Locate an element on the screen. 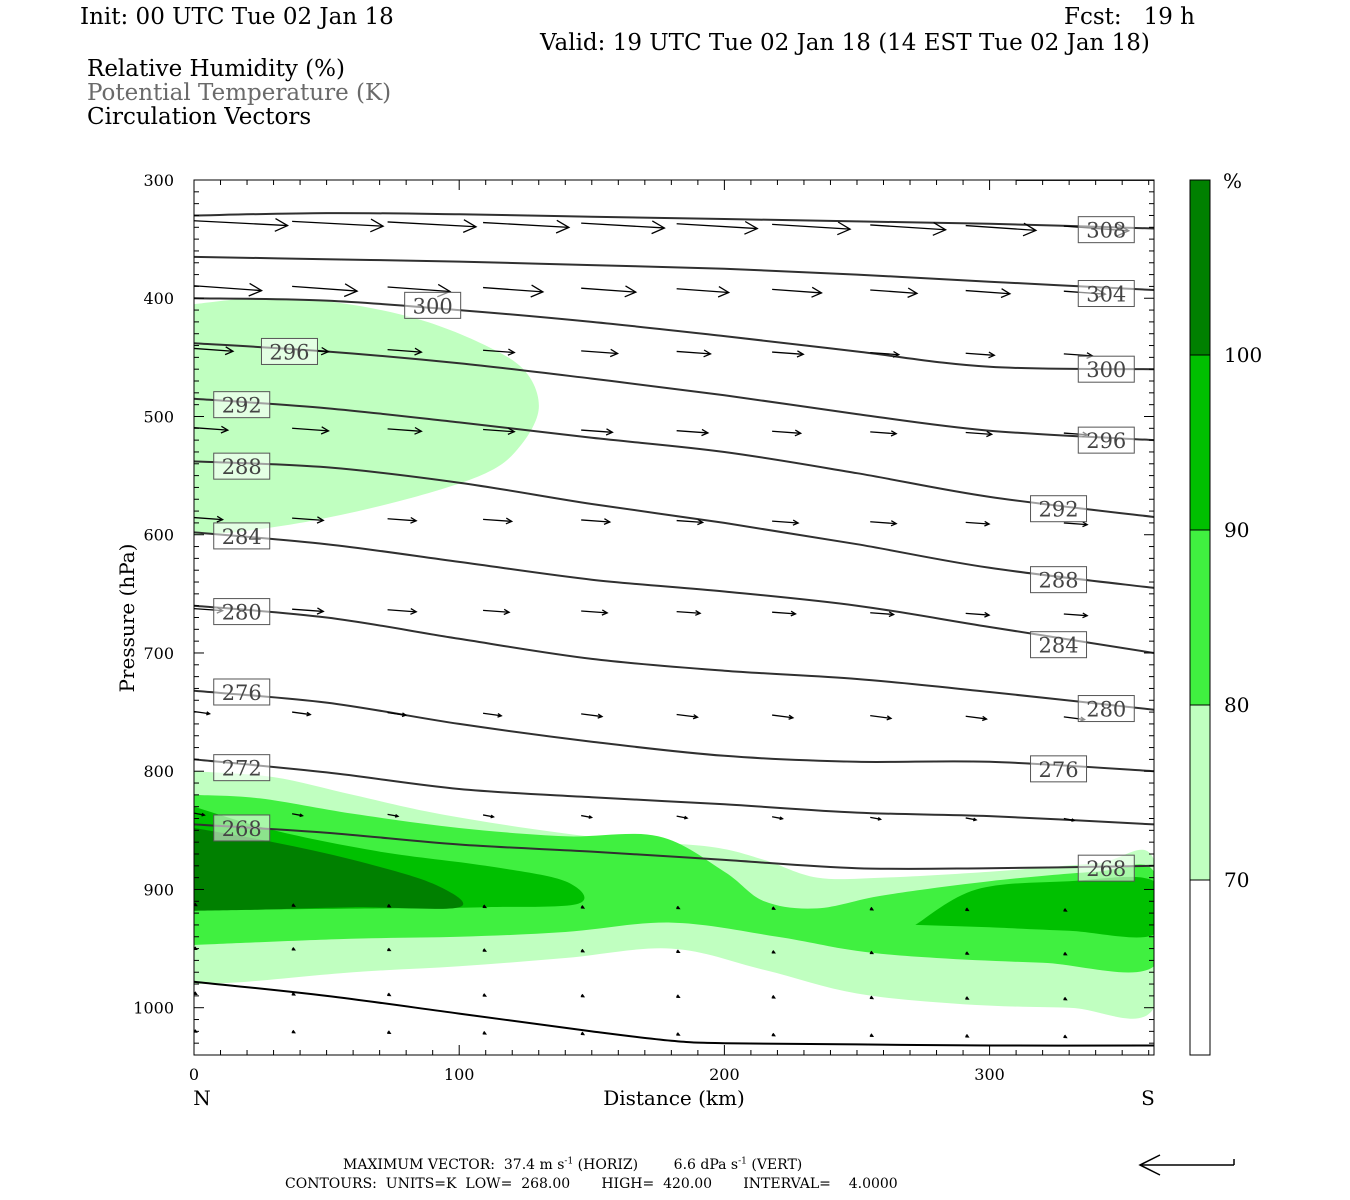  colorbar-unit: % is located at coordinates (1232, 181).